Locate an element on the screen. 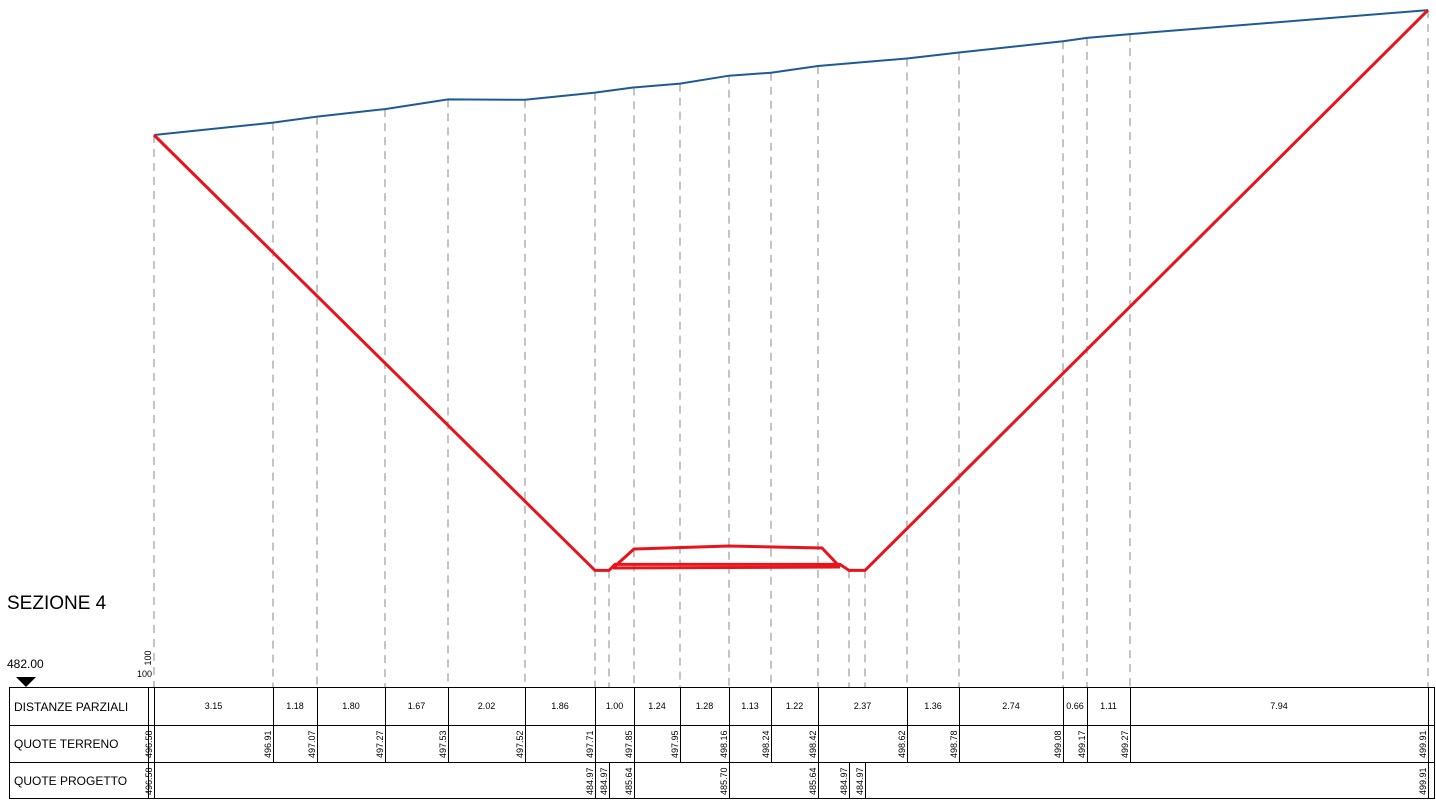 The image size is (1436, 800). horizontal-scale-label: 100 is located at coordinates (144, 674).